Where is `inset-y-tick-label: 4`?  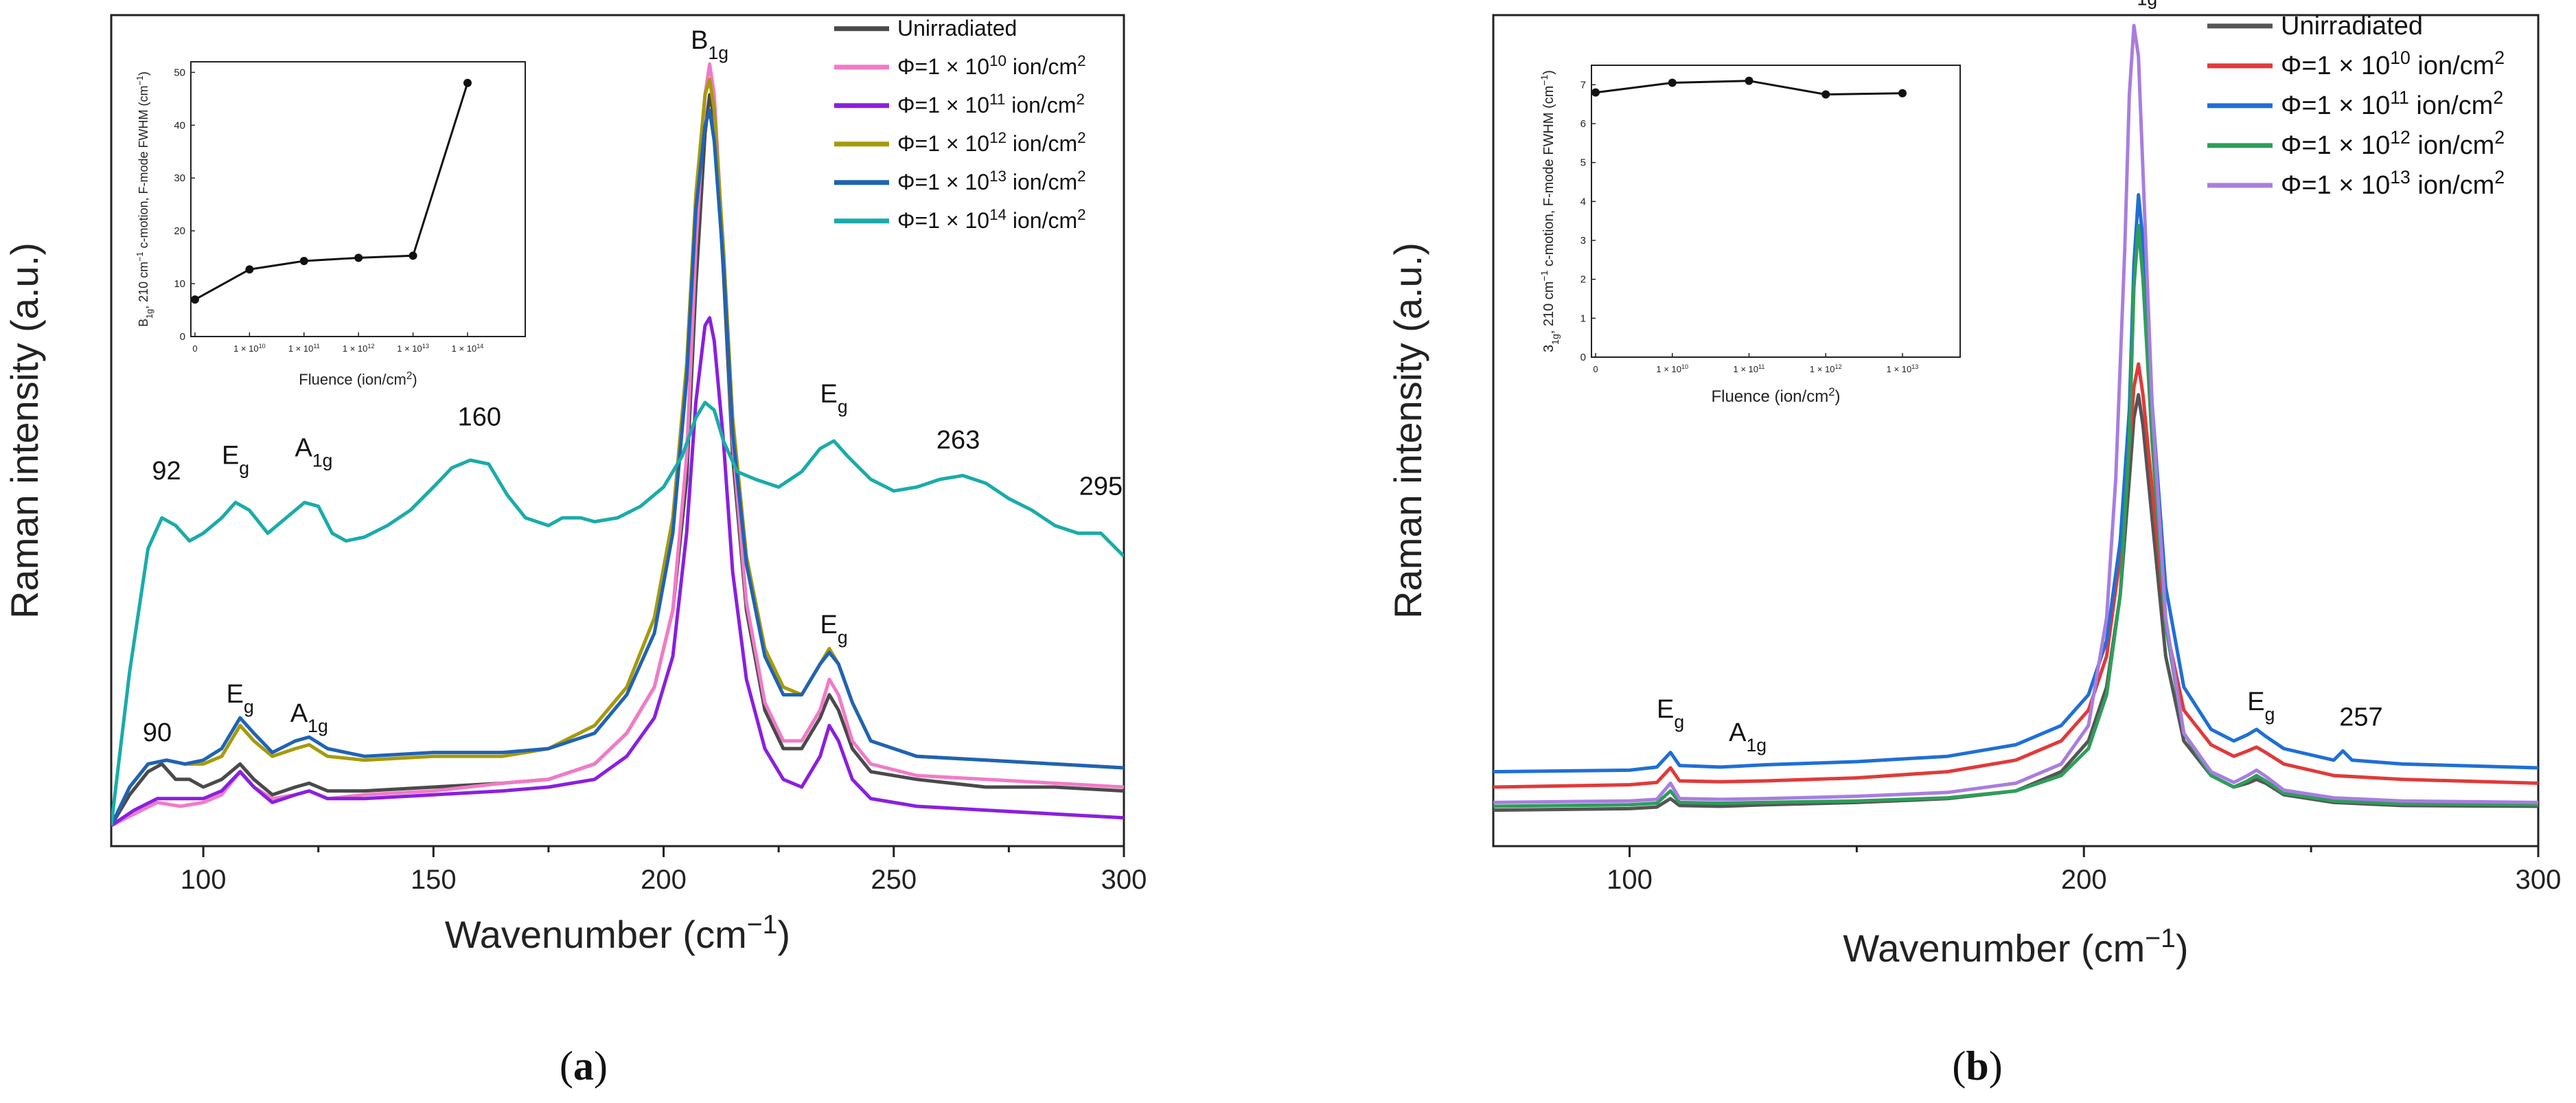
inset-y-tick-label: 4 is located at coordinates (1583, 201).